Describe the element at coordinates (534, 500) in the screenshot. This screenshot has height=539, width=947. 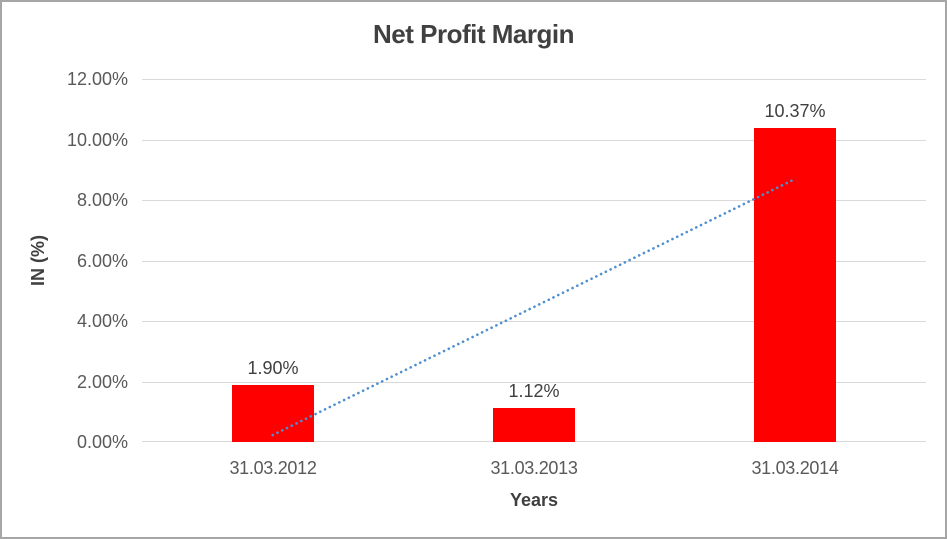
I see `x-axis-title: Years` at that location.